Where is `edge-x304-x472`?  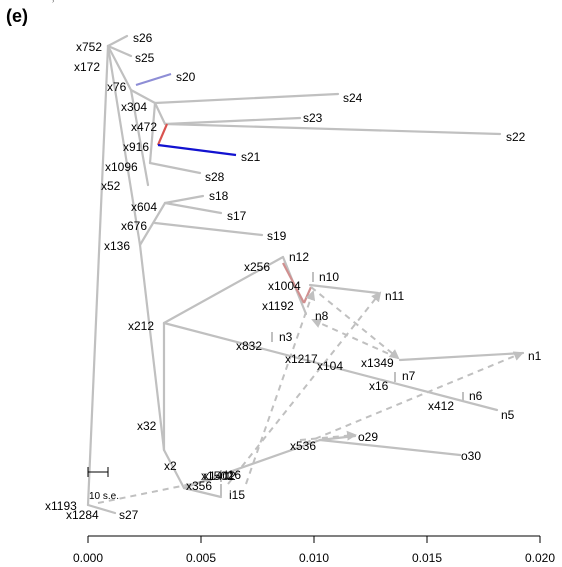 edge-x304-x472 is located at coordinates (160, 113).